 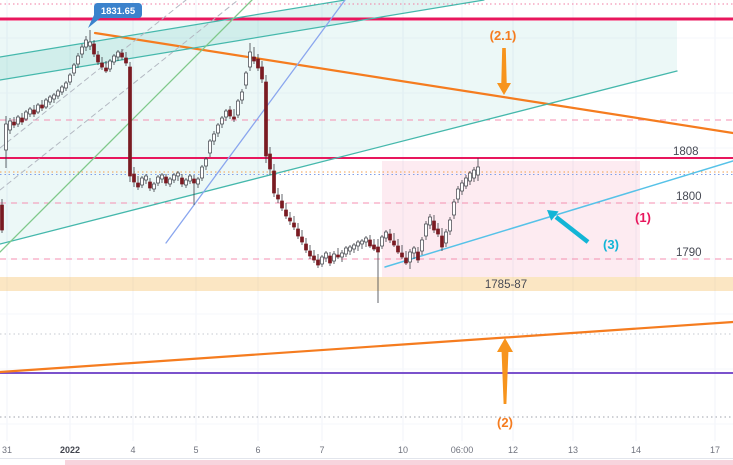 What do you see at coordinates (403, 450) in the screenshot?
I see `x-axis-label: 10` at bounding box center [403, 450].